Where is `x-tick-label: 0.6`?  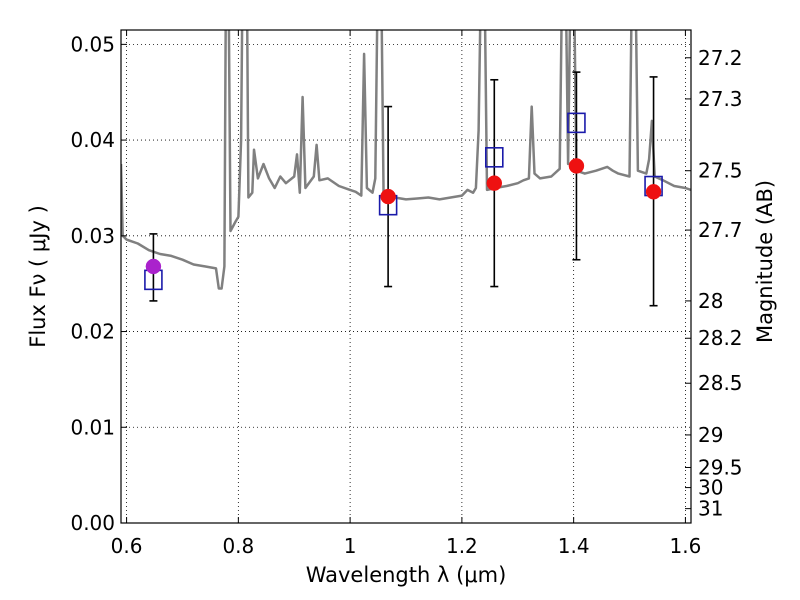 x-tick-label: 0.6 is located at coordinates (127, 546).